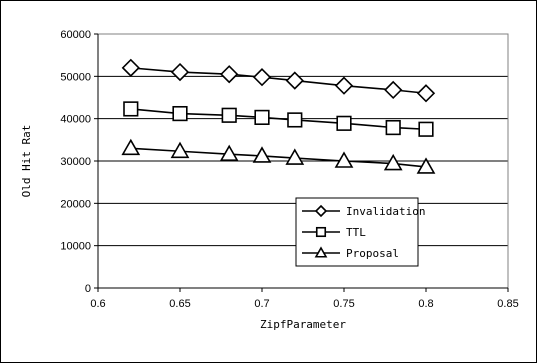 Image resolution: width=537 pixels, height=363 pixels. Describe the element at coordinates (334, 232) in the screenshot. I see `legend-item: TTL` at that location.